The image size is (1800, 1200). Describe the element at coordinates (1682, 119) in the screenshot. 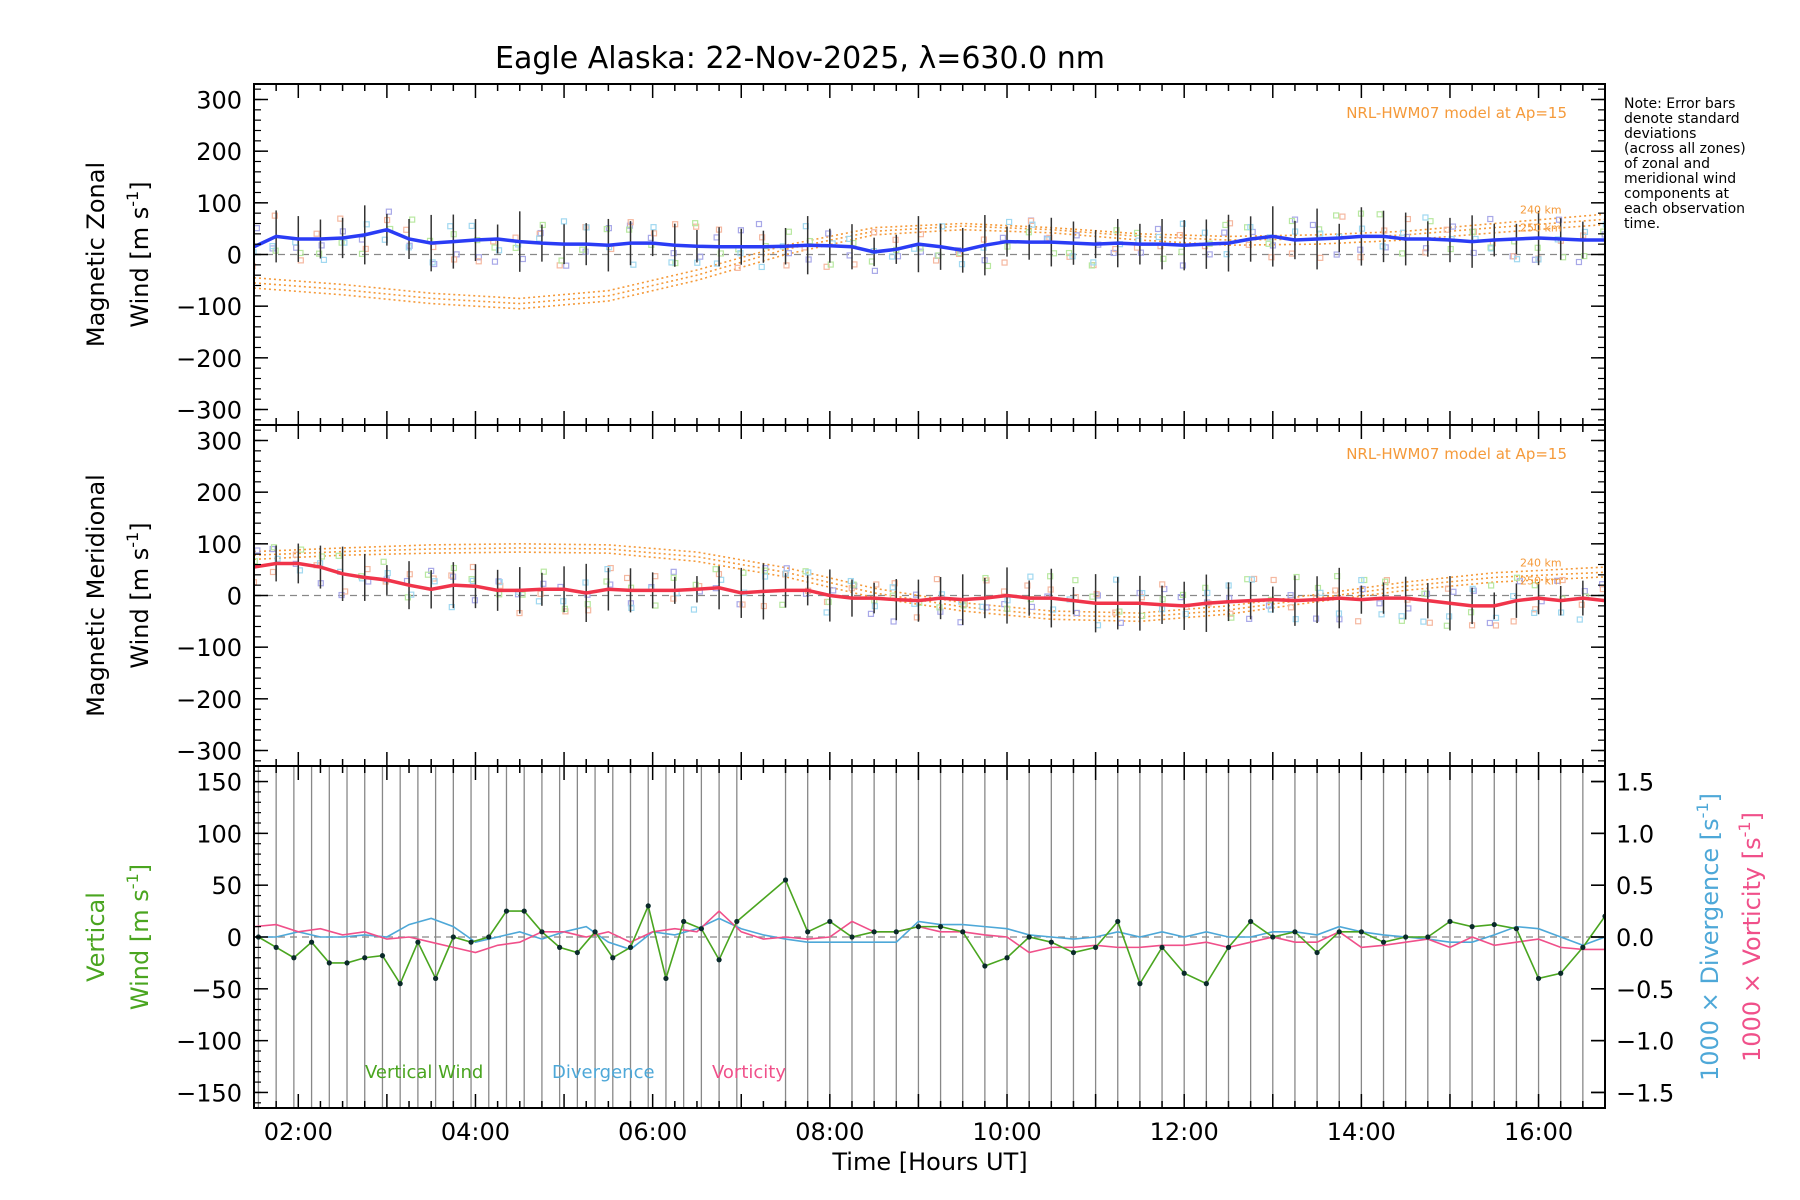

I see `note-line: denote standard` at that location.